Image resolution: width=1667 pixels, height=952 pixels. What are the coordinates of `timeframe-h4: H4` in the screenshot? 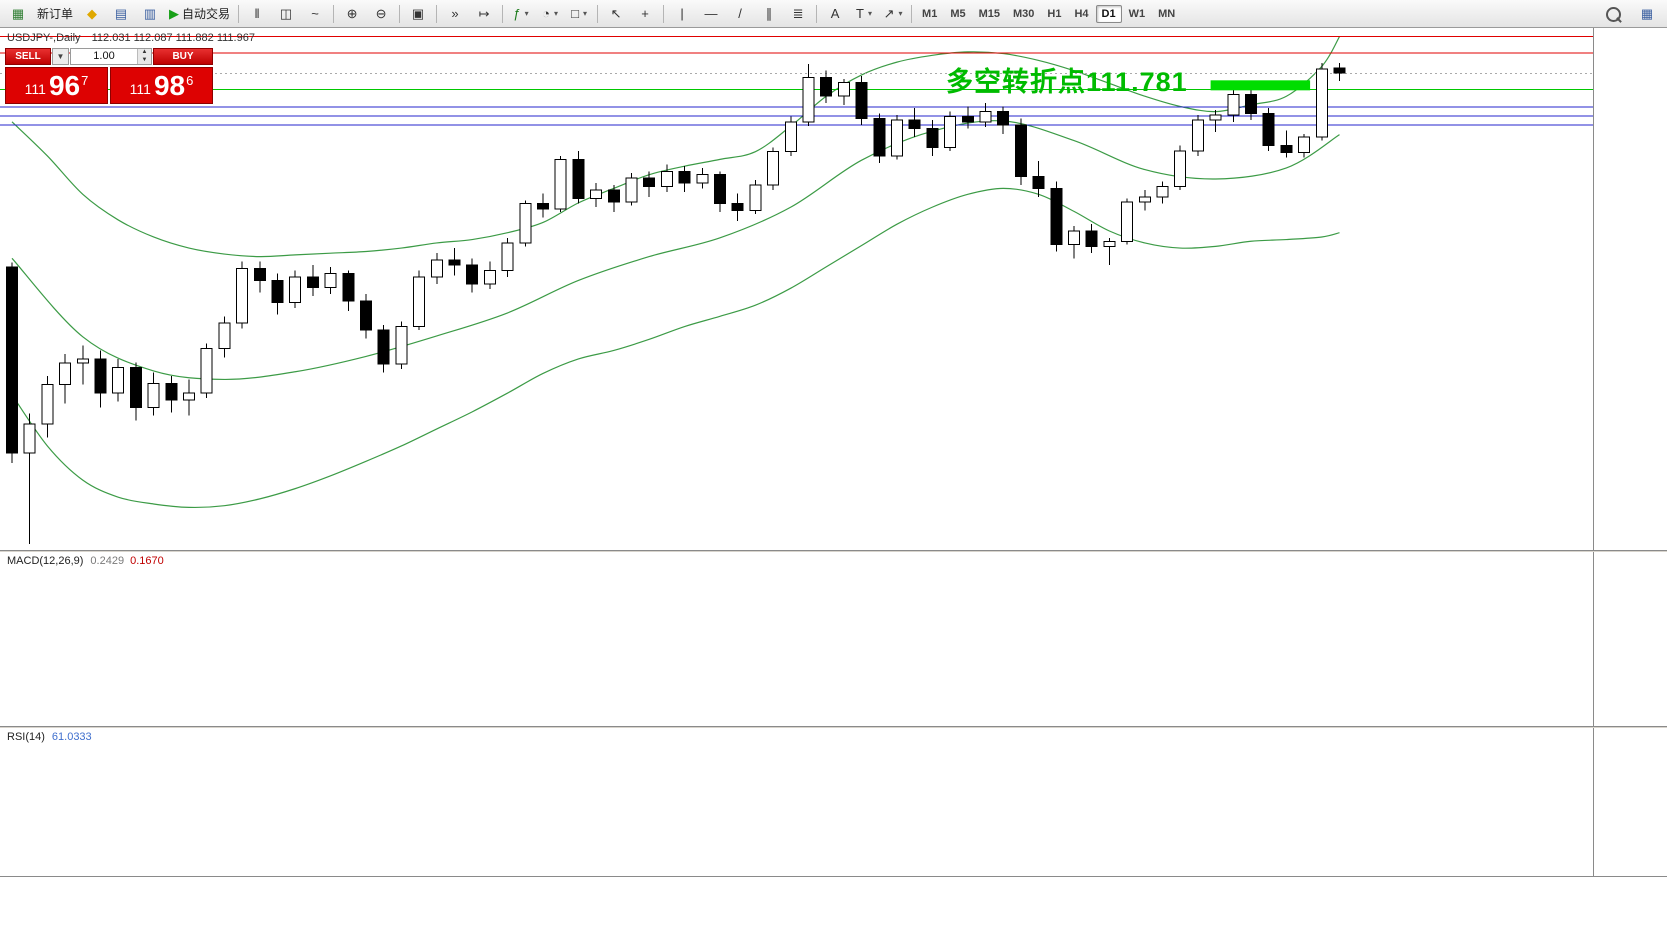 It's located at (1081, 13).